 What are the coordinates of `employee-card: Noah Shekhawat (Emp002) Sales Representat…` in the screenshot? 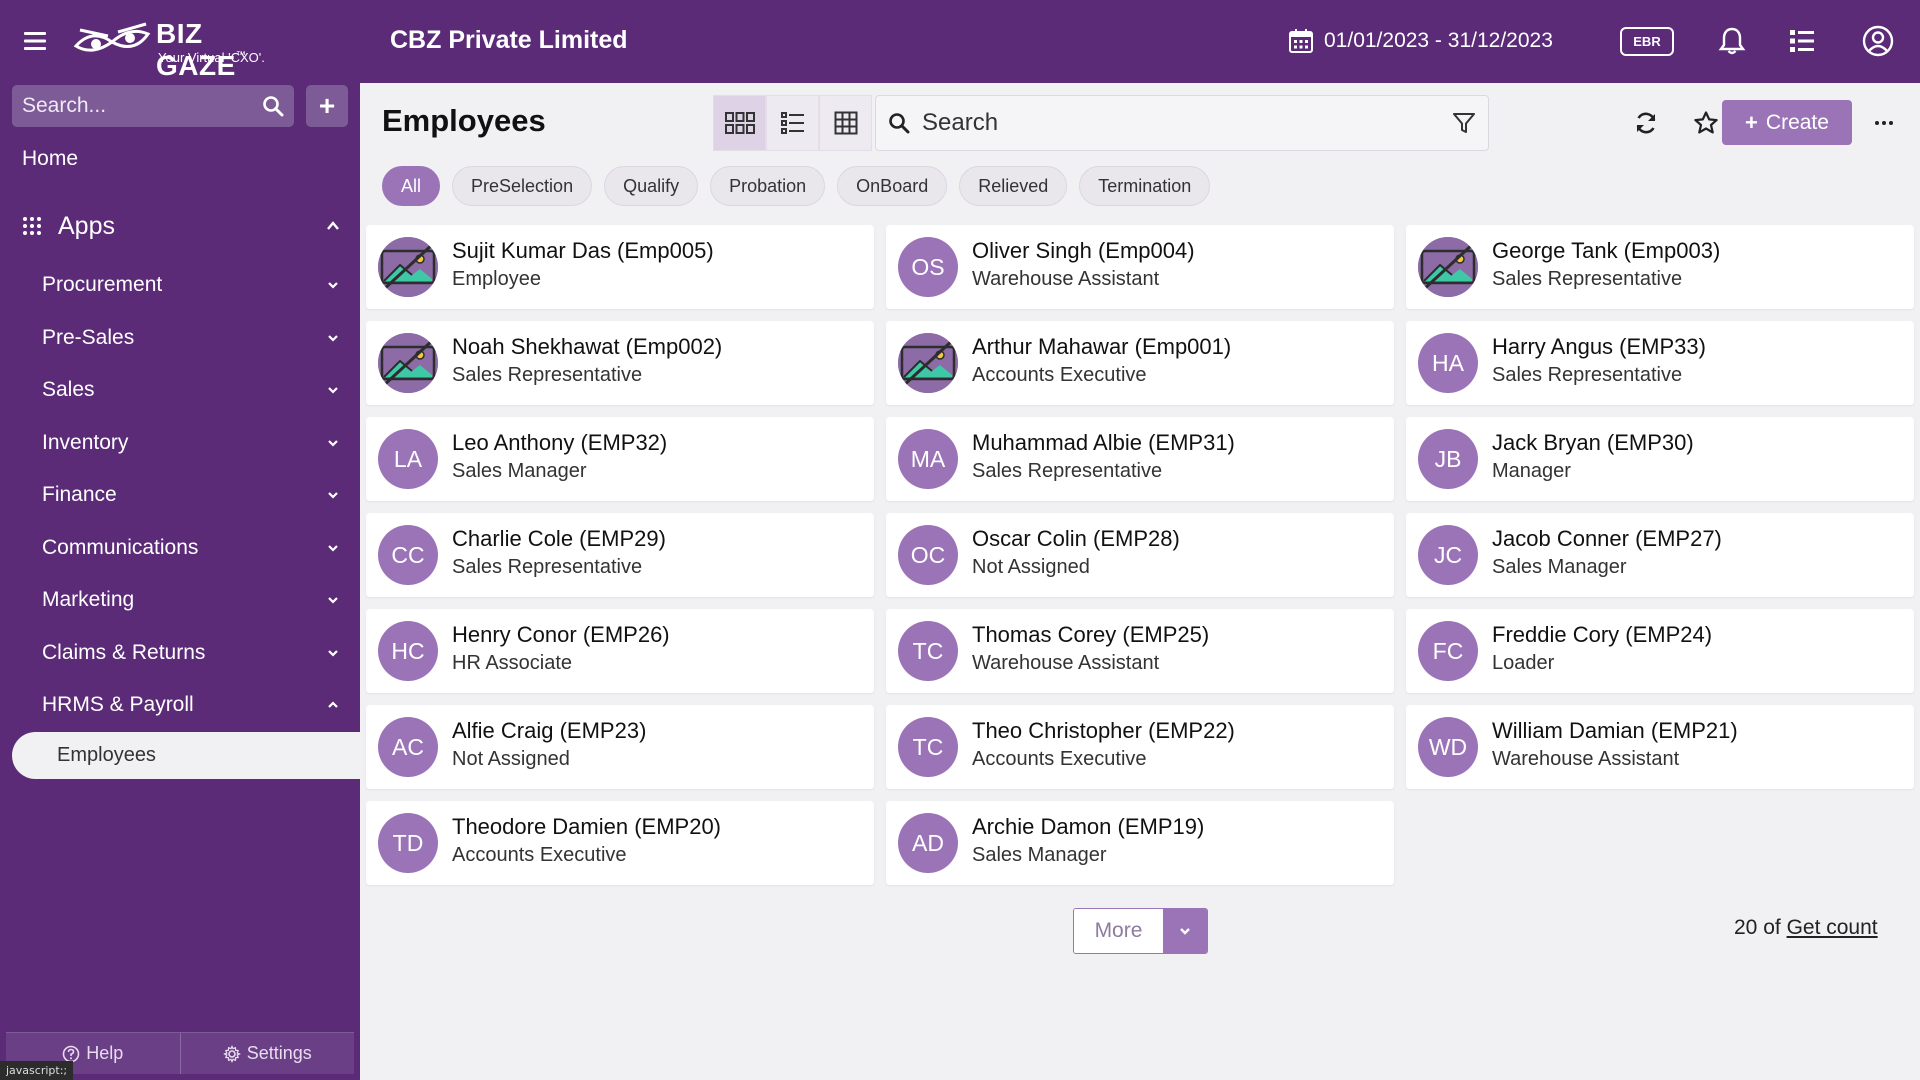 It's located at (620, 363).